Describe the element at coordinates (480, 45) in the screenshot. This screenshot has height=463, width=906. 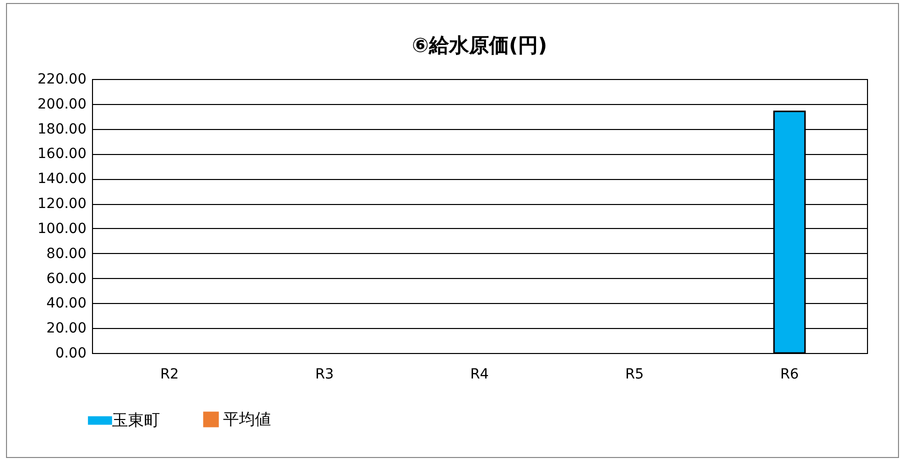
I see `chart-title: ⑥給水原価(円)` at that location.